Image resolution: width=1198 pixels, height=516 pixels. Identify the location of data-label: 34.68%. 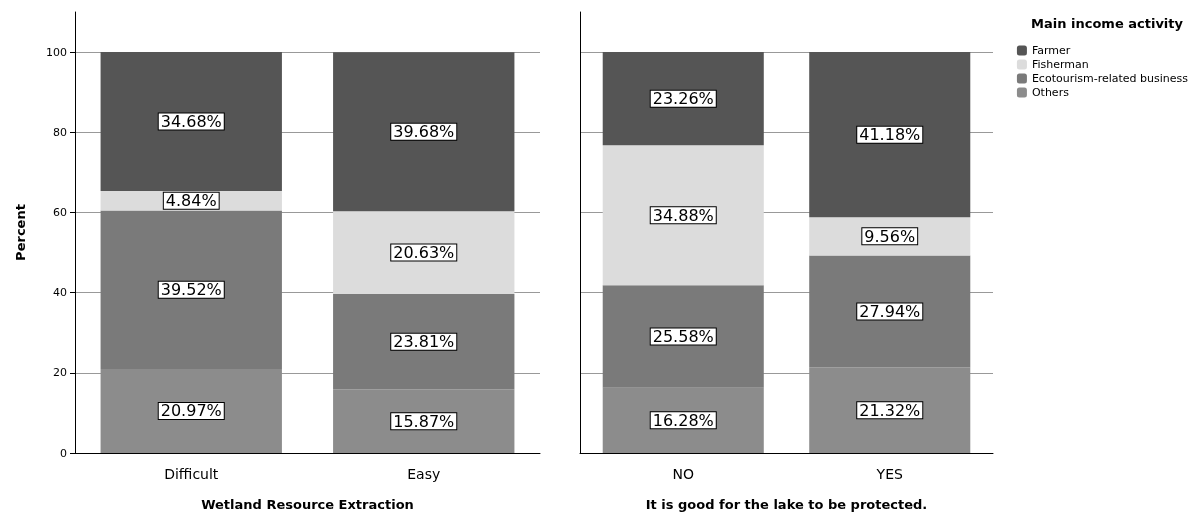
(191, 122).